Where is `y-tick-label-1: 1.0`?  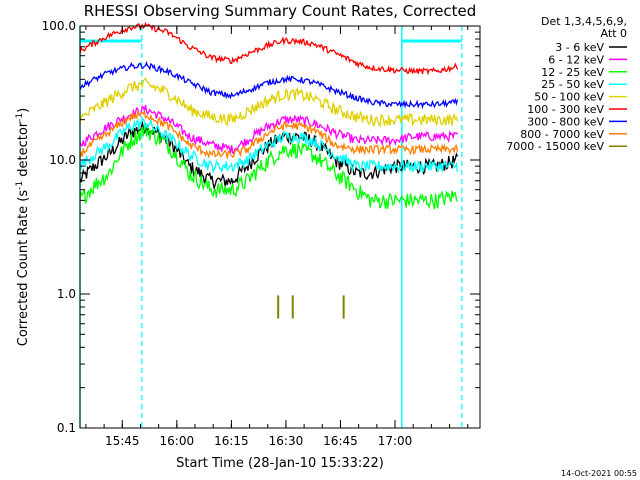 y-tick-label-1: 1.0 is located at coordinates (66, 294).